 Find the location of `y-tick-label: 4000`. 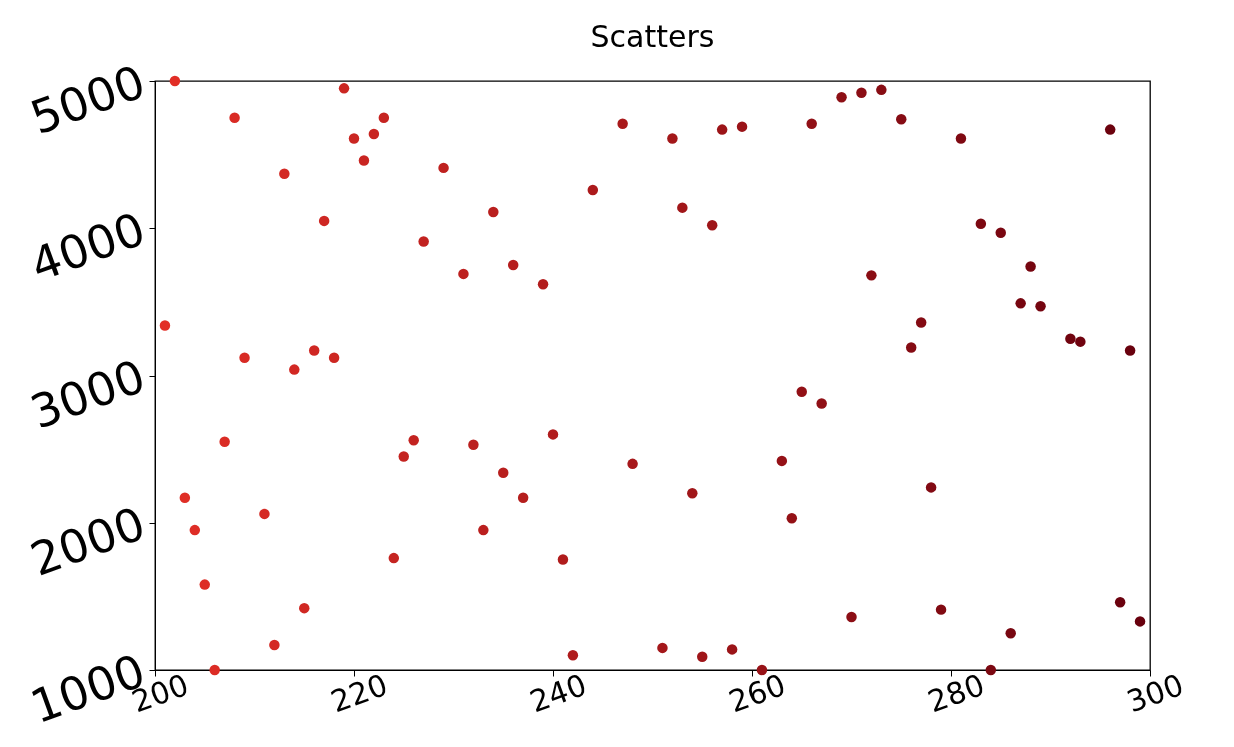

y-tick-label: 4000 is located at coordinates (88, 247).